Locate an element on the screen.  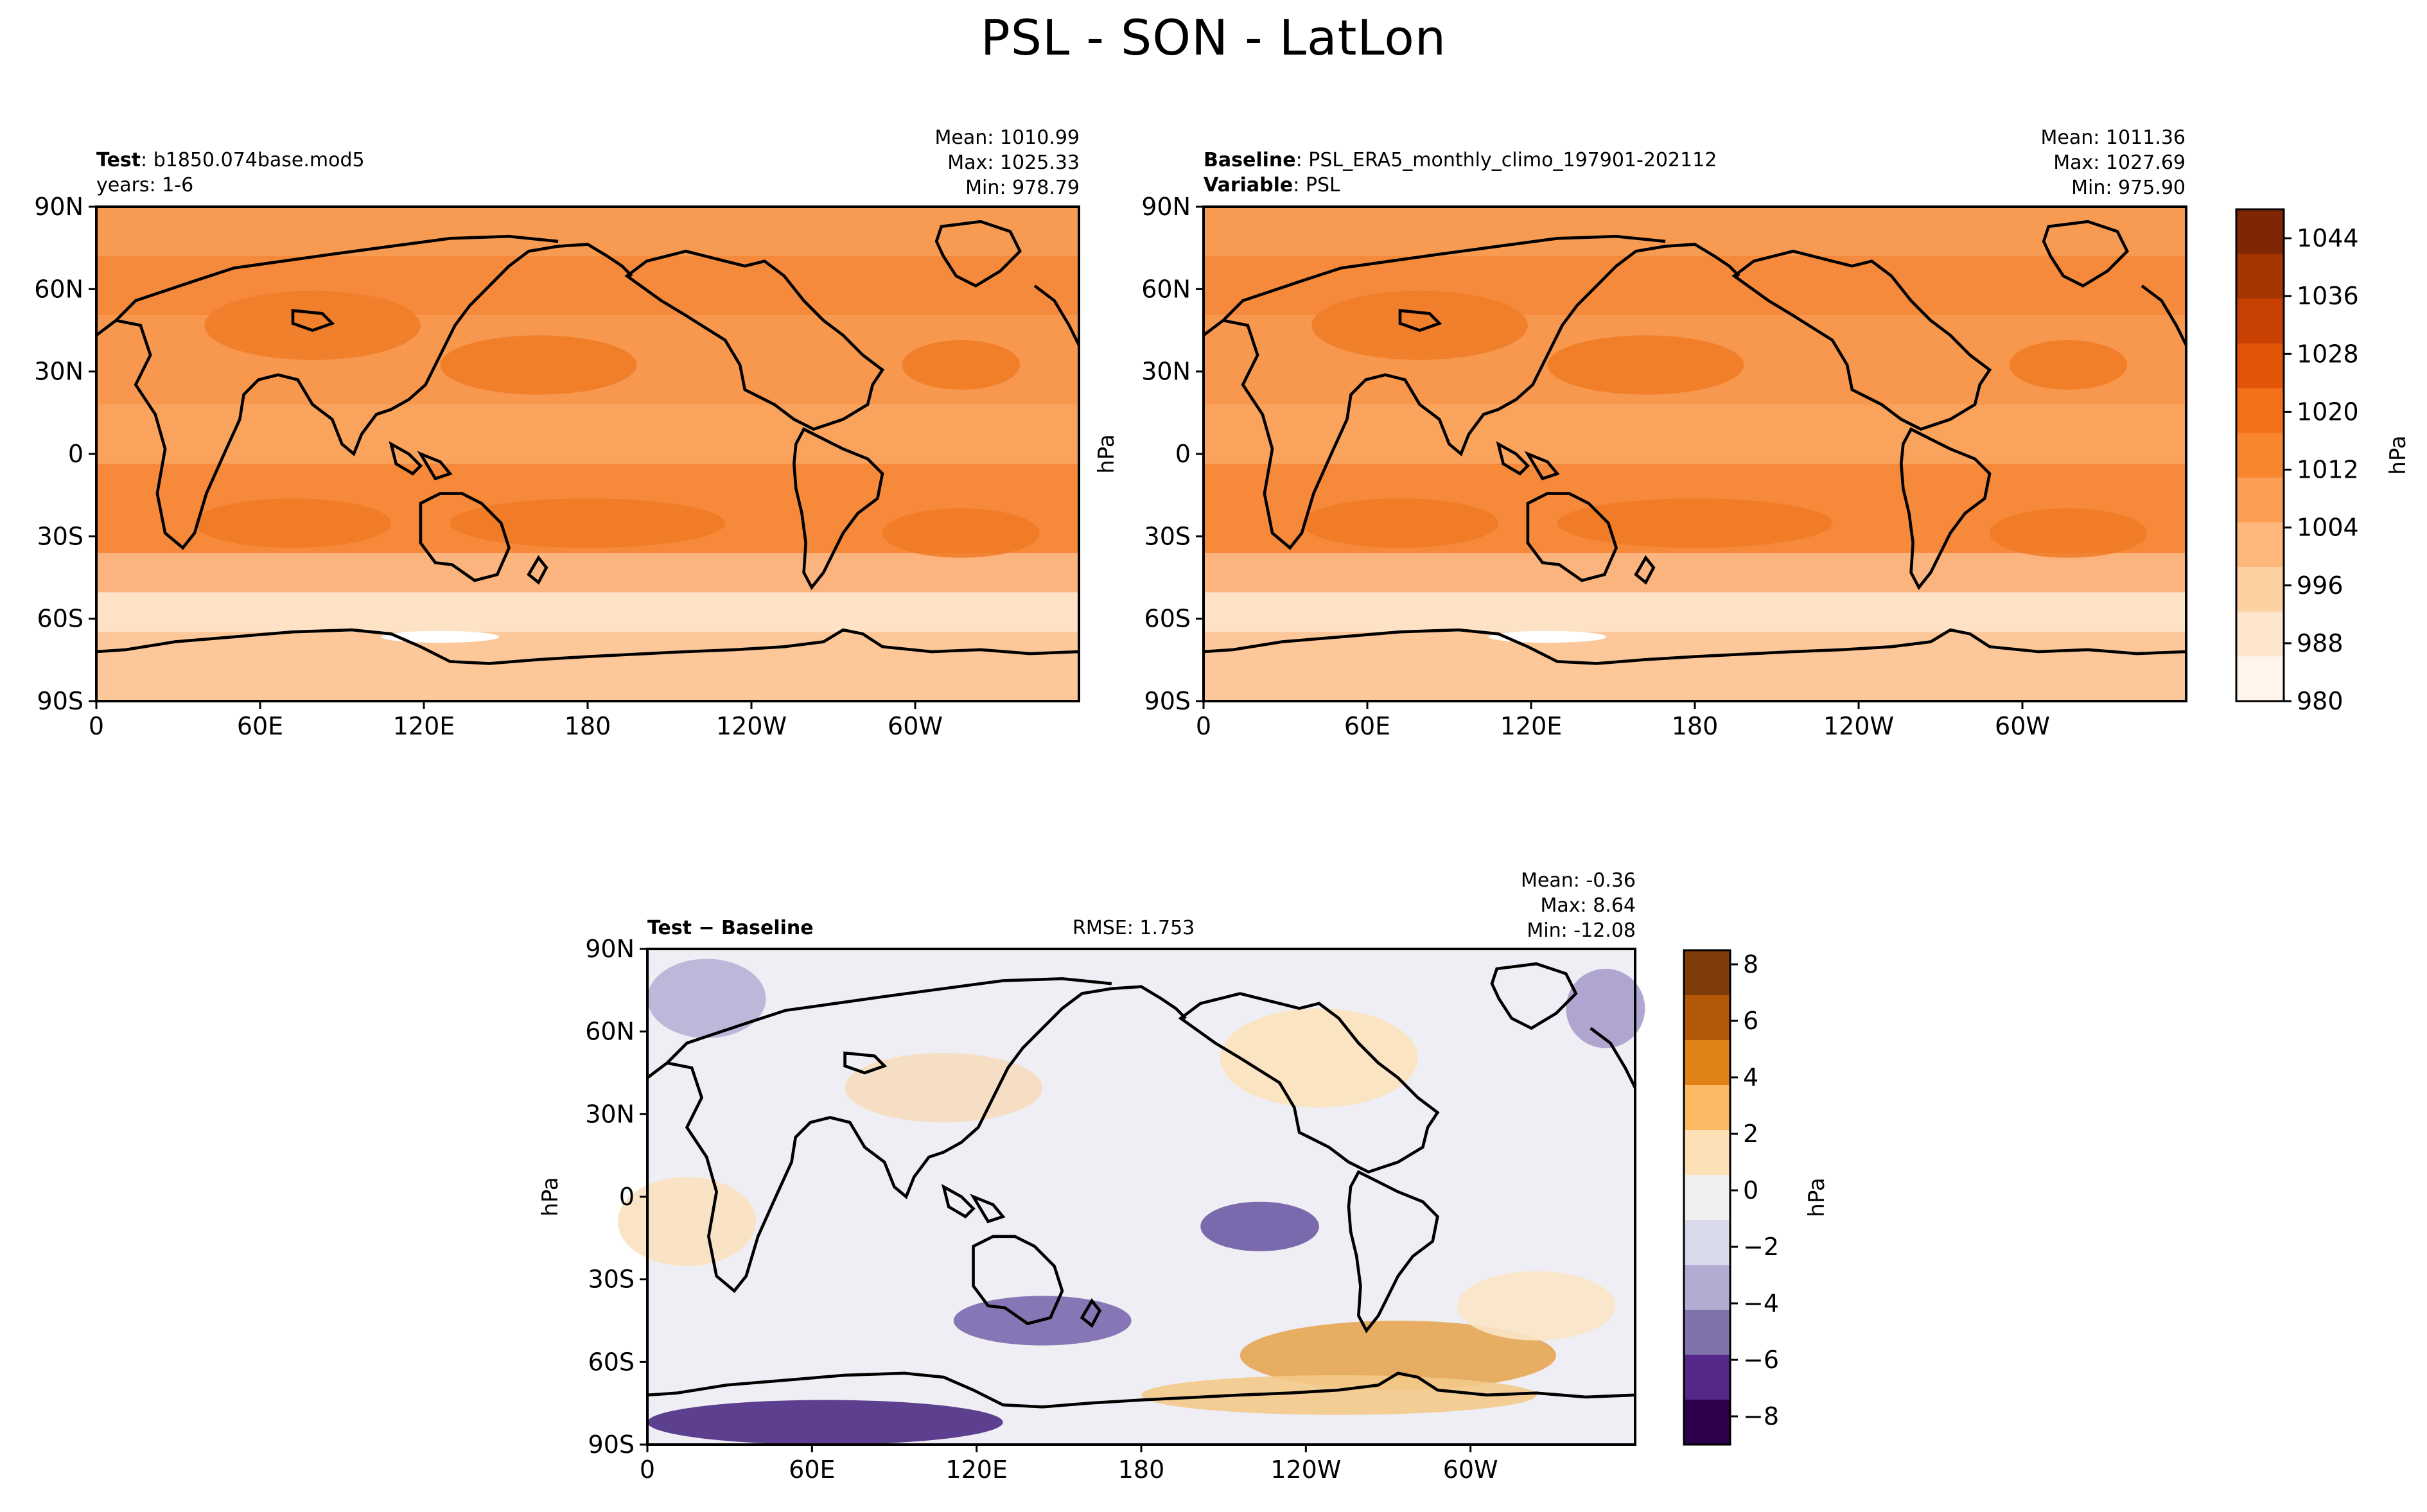
colorbar-tick-label: 988 is located at coordinates (2320, 643).